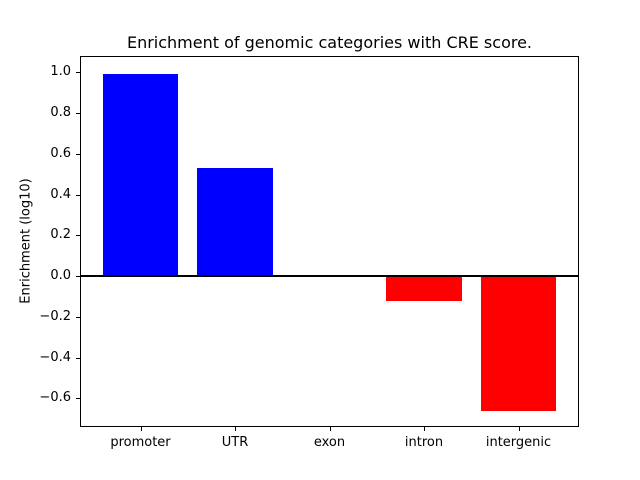 The width and height of the screenshot is (640, 480). What do you see at coordinates (60, 234) in the screenshot?
I see `y-tick-label: 0.2` at bounding box center [60, 234].